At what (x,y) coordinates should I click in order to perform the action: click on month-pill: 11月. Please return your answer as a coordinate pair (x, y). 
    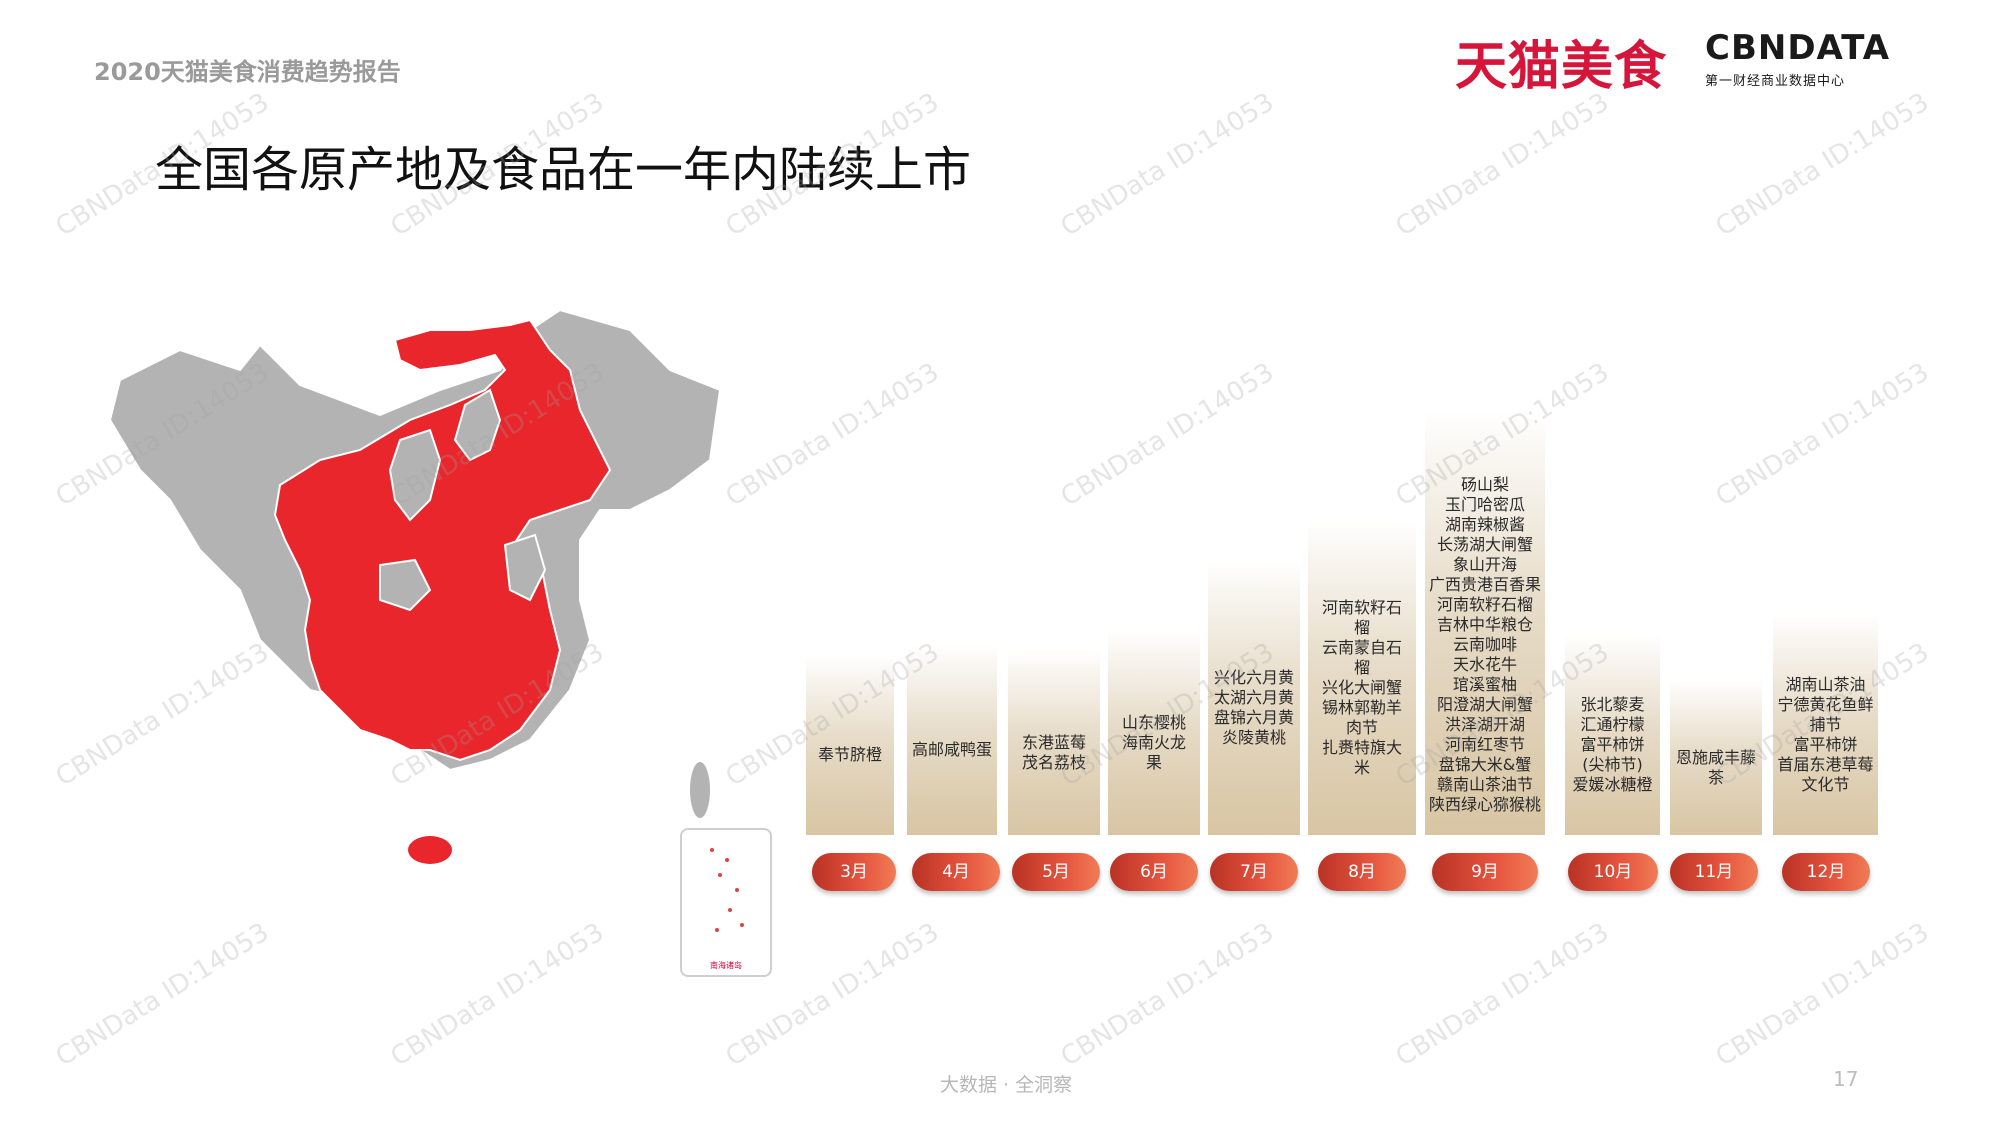
    Looking at the image, I should click on (1714, 872).